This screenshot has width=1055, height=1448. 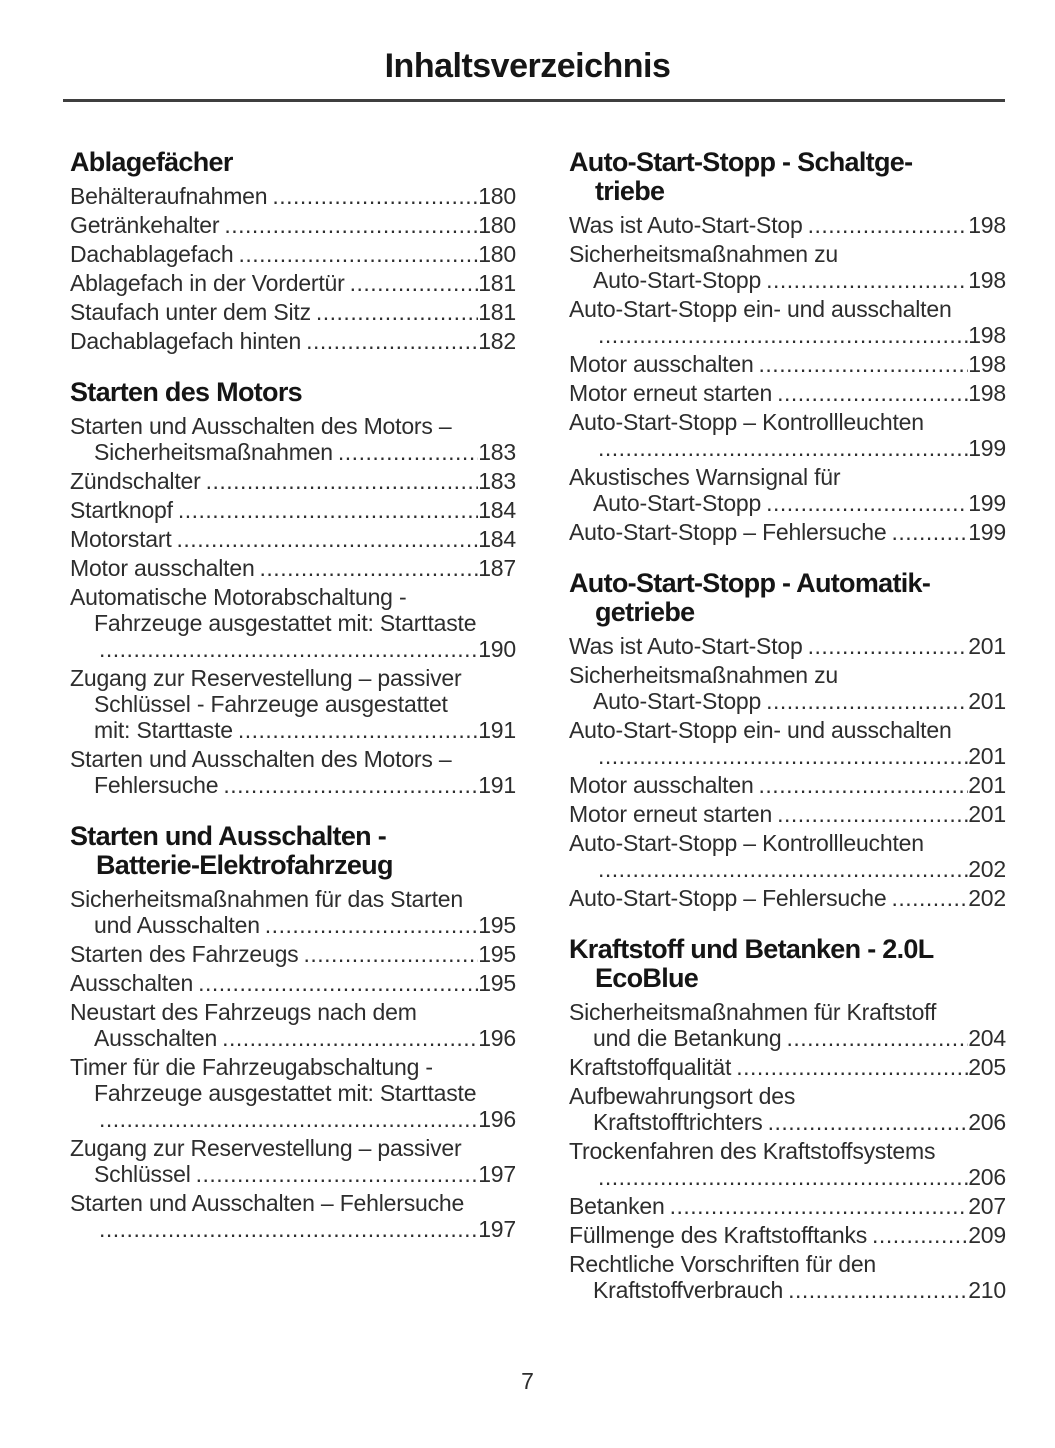 I want to click on entry-label: Sicherheitsmaßnahmen, so click(x=213, y=452).